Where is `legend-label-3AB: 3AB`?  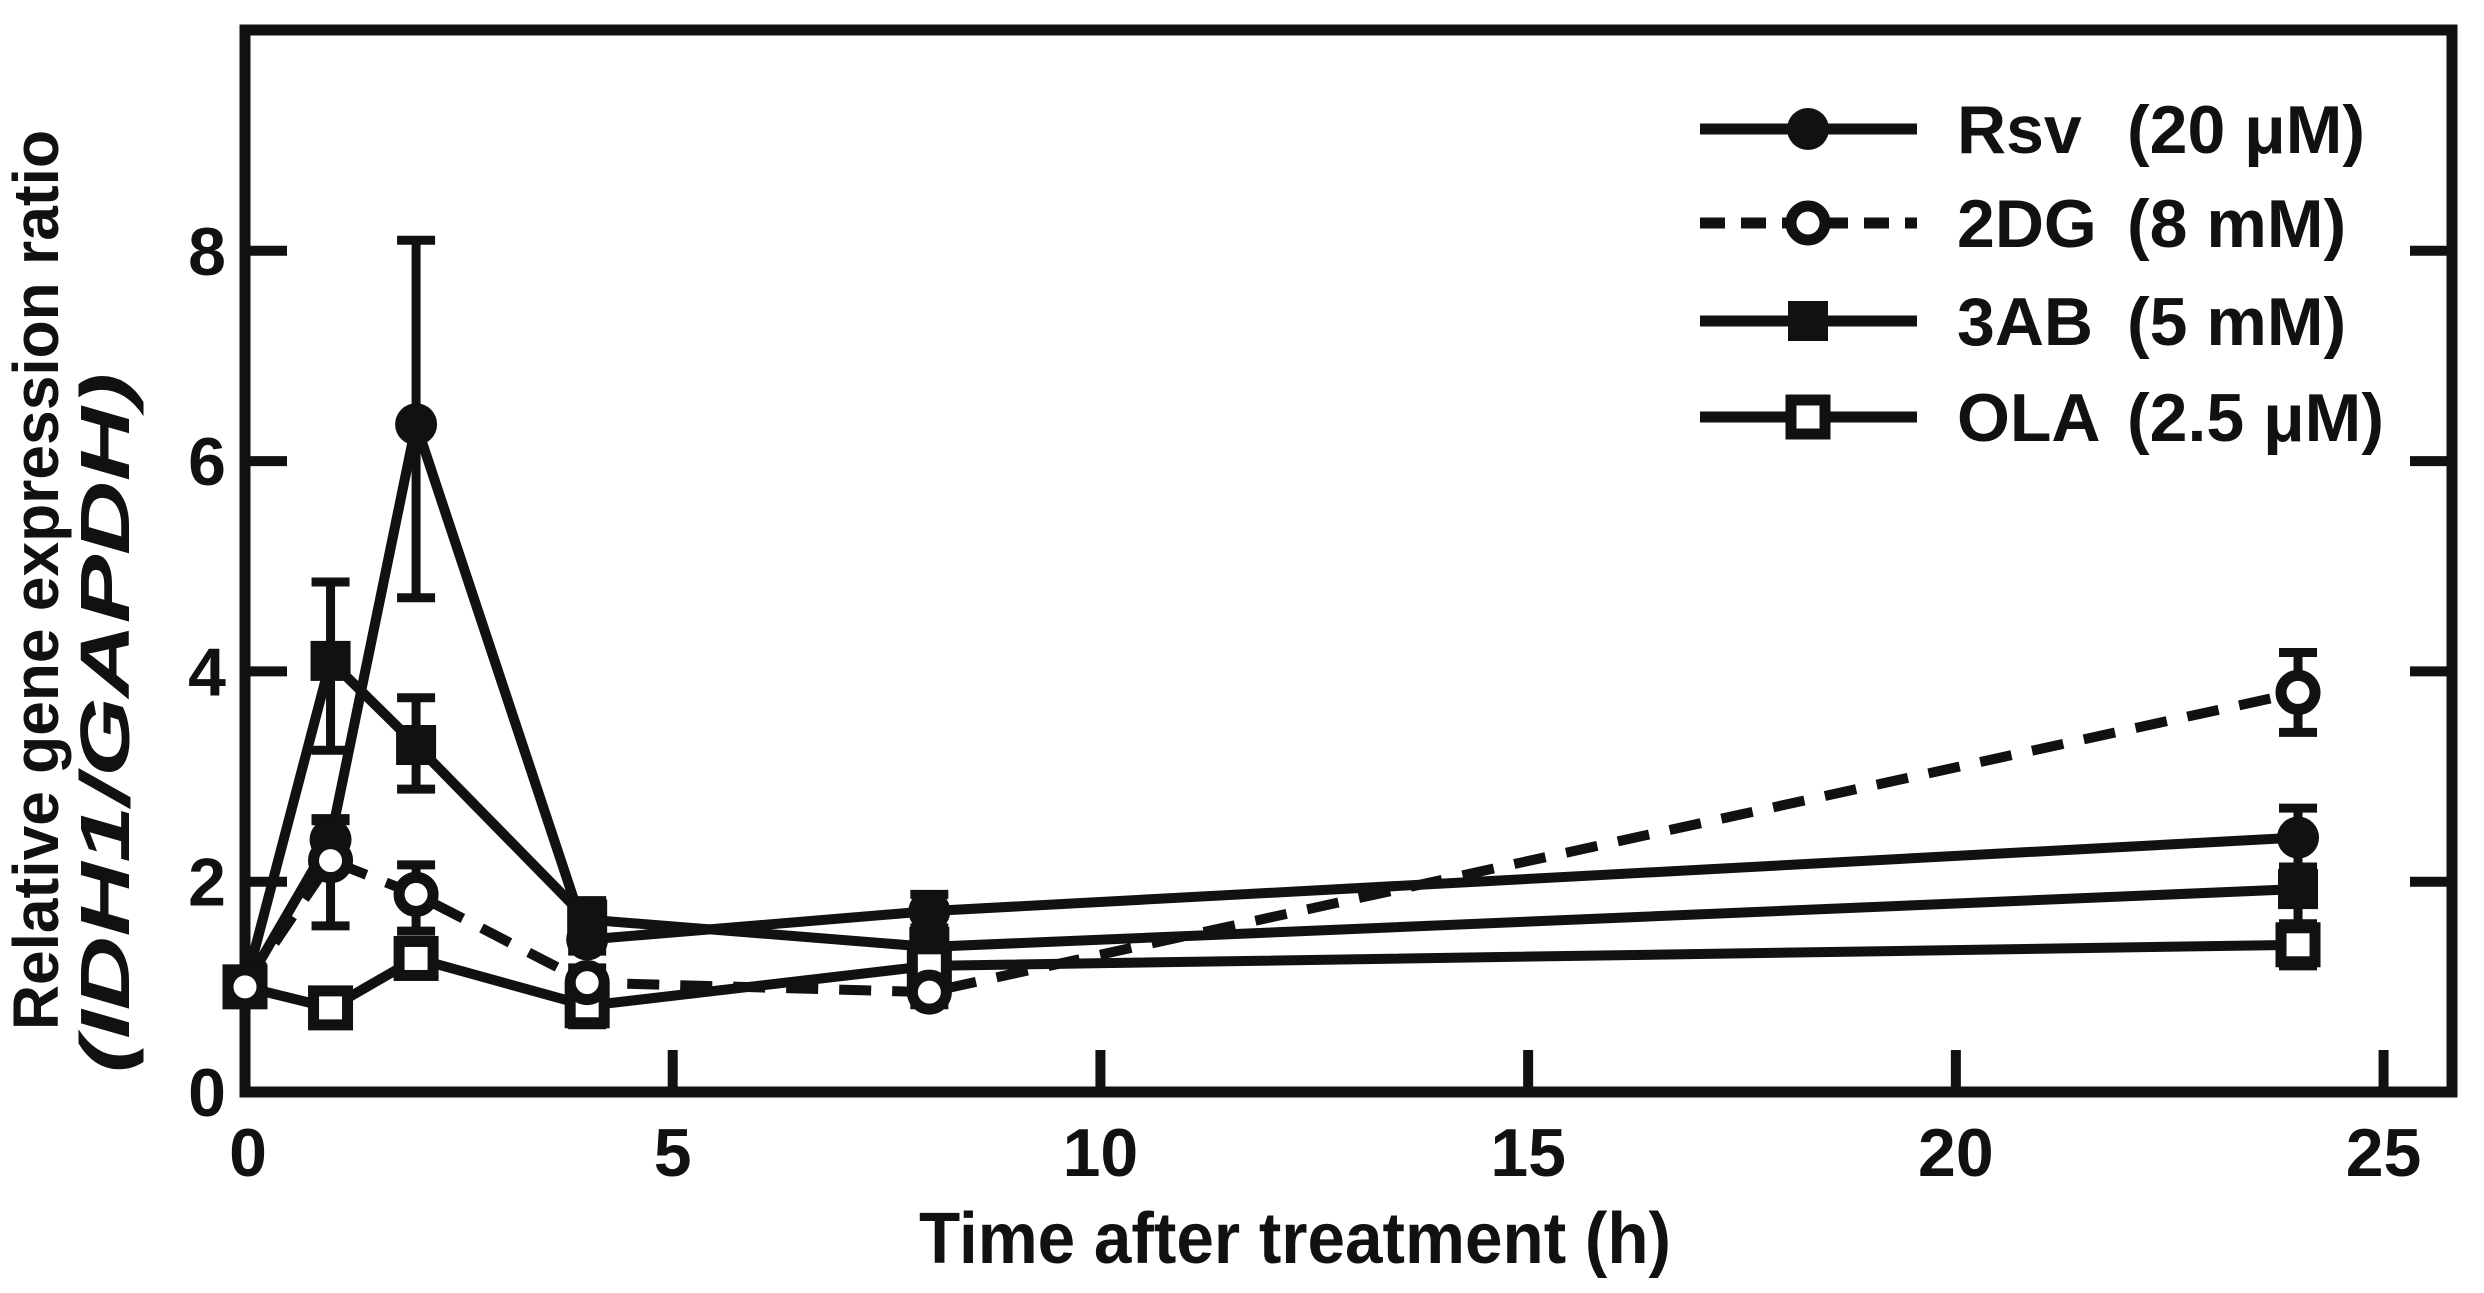 legend-label-3AB: 3AB is located at coordinates (2025, 322).